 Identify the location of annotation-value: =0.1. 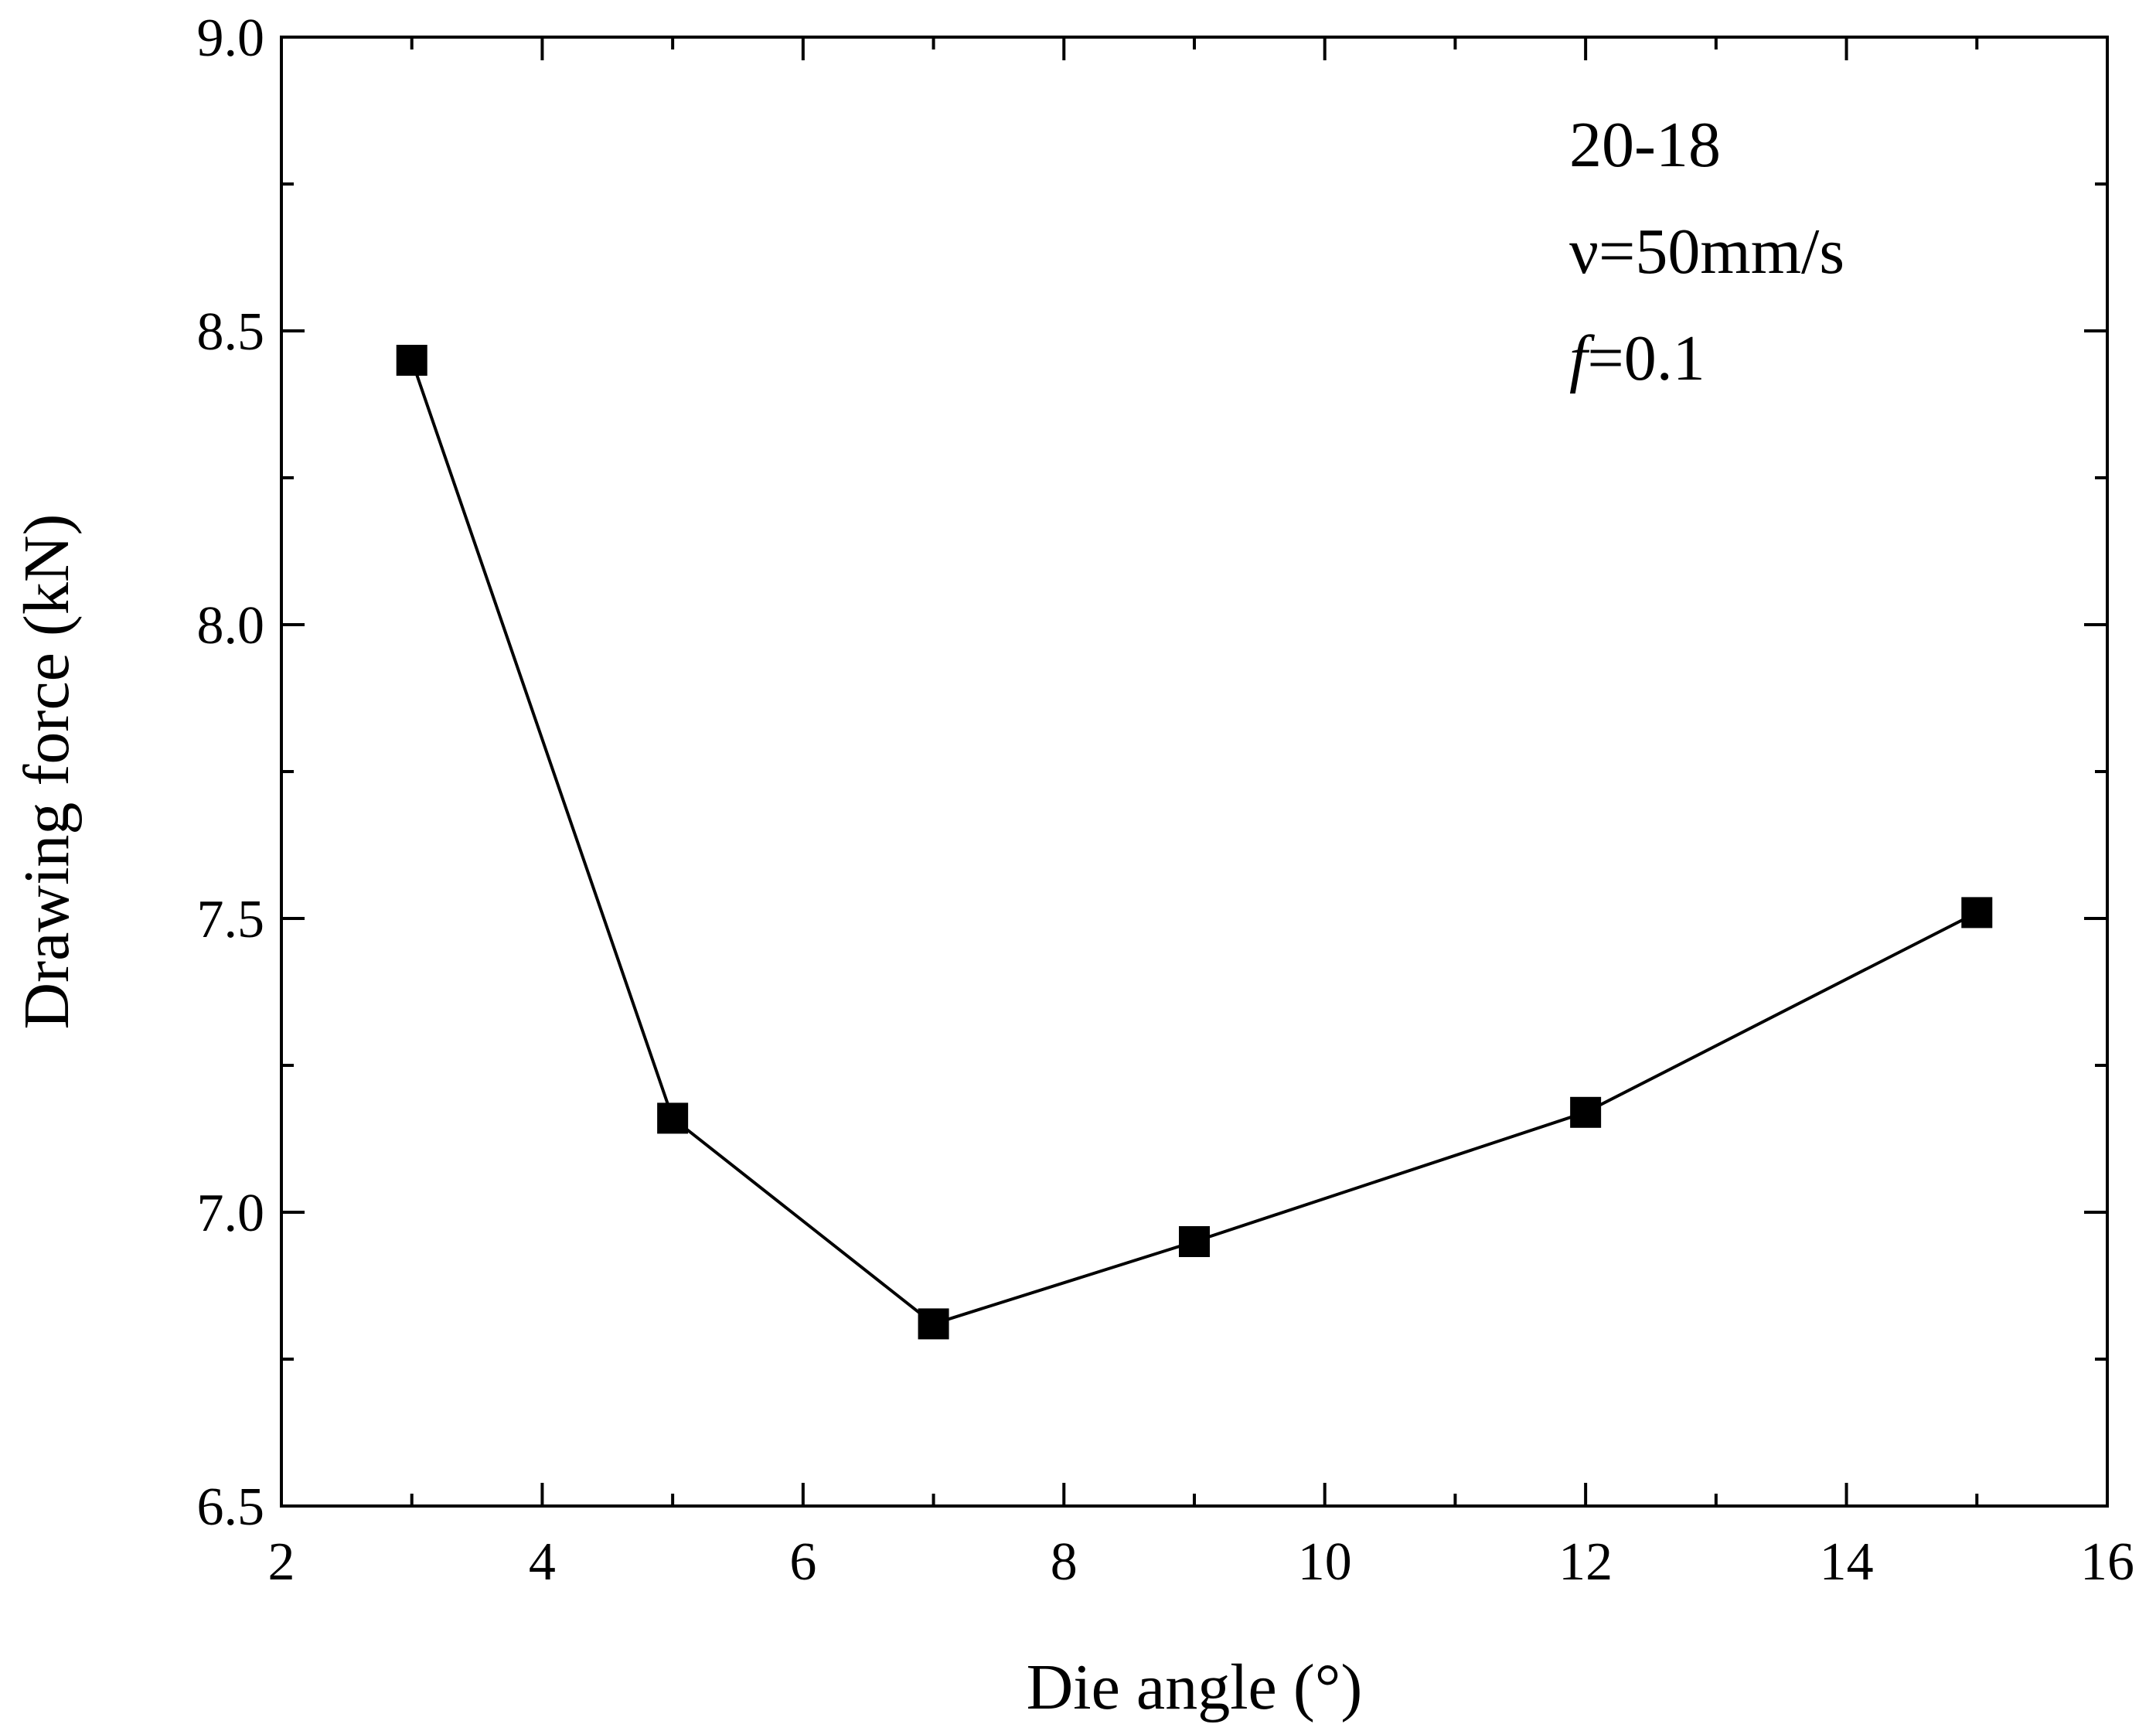
(1646, 358).